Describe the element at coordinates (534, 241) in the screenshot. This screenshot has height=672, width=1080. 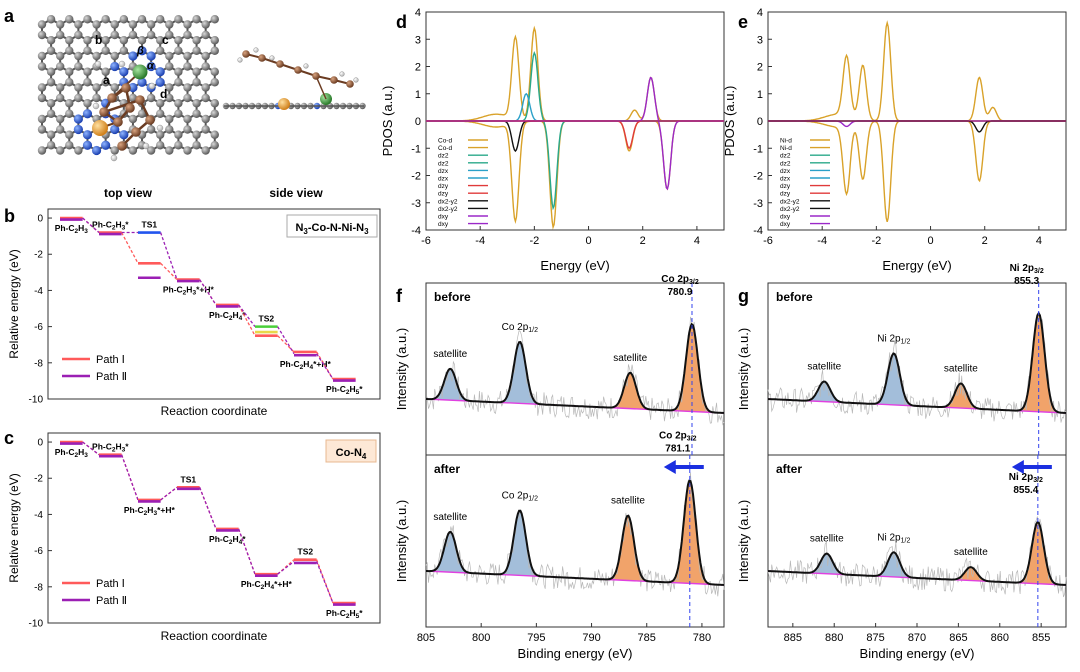
I see `x-tick-label: -2` at that location.